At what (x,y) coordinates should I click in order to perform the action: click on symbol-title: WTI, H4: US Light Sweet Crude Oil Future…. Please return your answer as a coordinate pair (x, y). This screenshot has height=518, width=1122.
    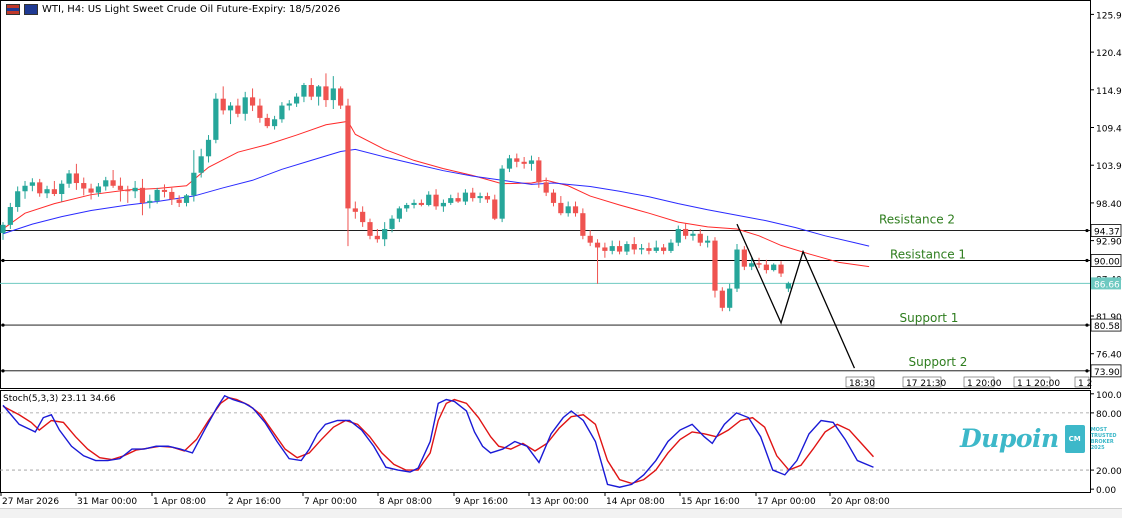
    Looking at the image, I should click on (191, 9).